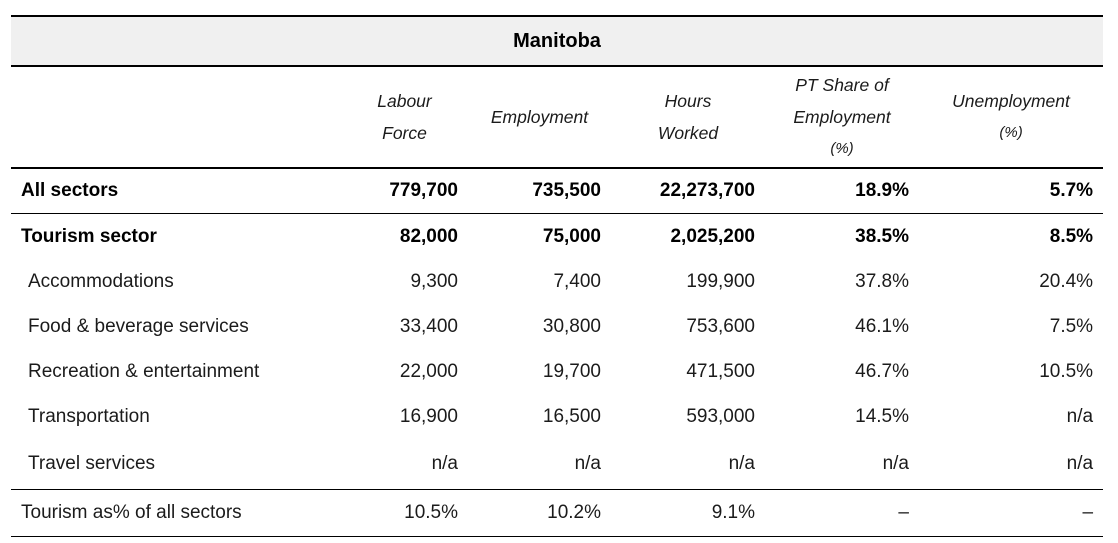  I want to click on cell-value: 7.5%, so click(1071, 326).